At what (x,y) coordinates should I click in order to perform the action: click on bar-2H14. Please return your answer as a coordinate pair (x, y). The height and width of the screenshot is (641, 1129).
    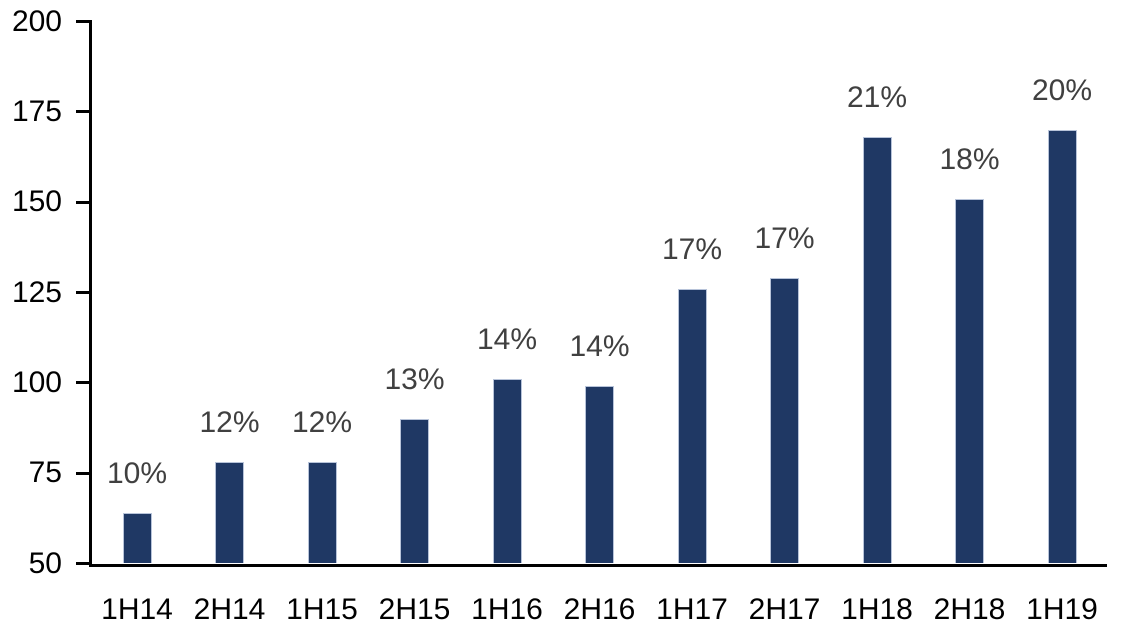
    Looking at the image, I should click on (229, 513).